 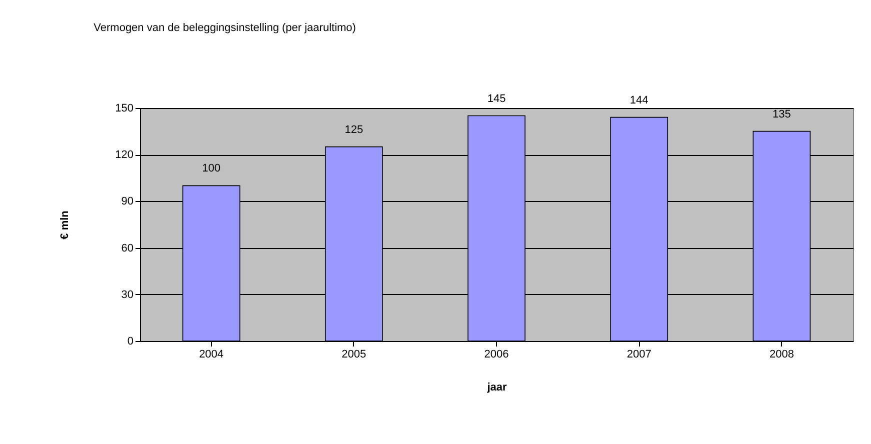 I want to click on y-axis-title: € mln, so click(x=65, y=225).